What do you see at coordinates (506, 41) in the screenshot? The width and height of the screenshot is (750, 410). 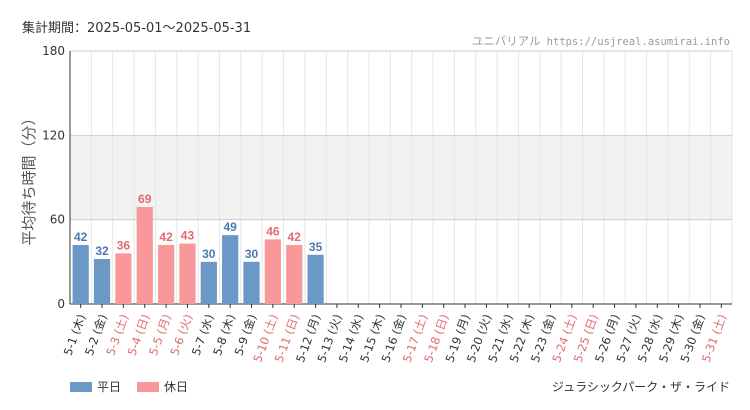 I see `site-name: ユニバリアル` at bounding box center [506, 41].